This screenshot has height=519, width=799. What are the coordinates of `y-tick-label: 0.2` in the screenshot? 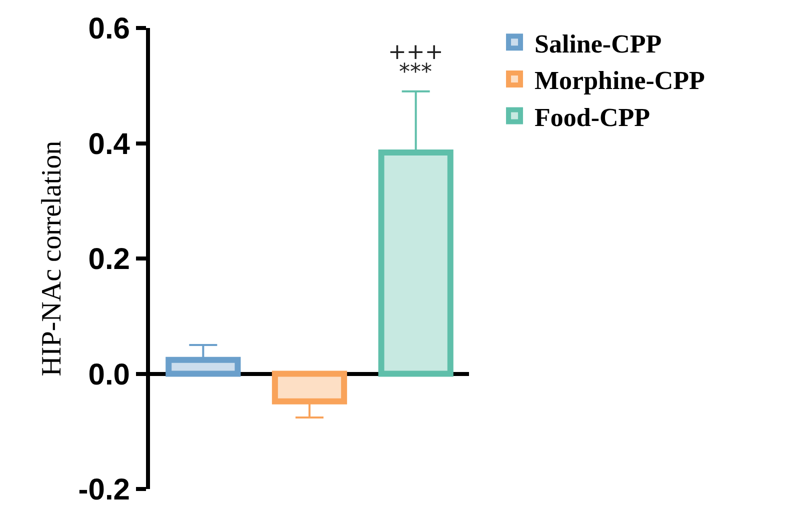 It's located at (109, 259).